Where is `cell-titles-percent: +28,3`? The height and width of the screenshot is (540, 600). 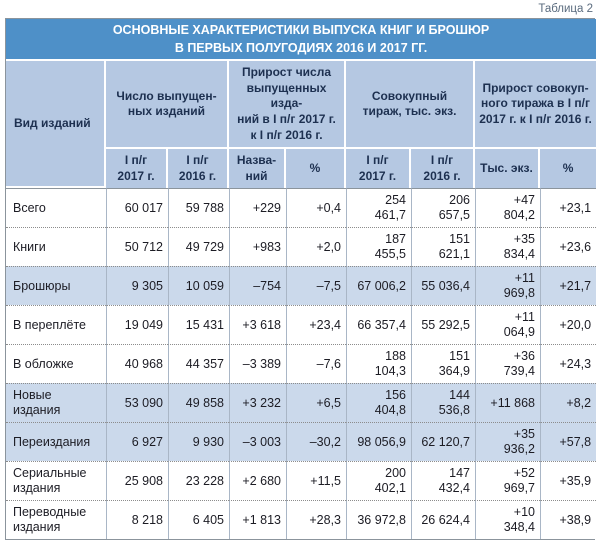 cell-titles-percent: +28,3 is located at coordinates (316, 520).